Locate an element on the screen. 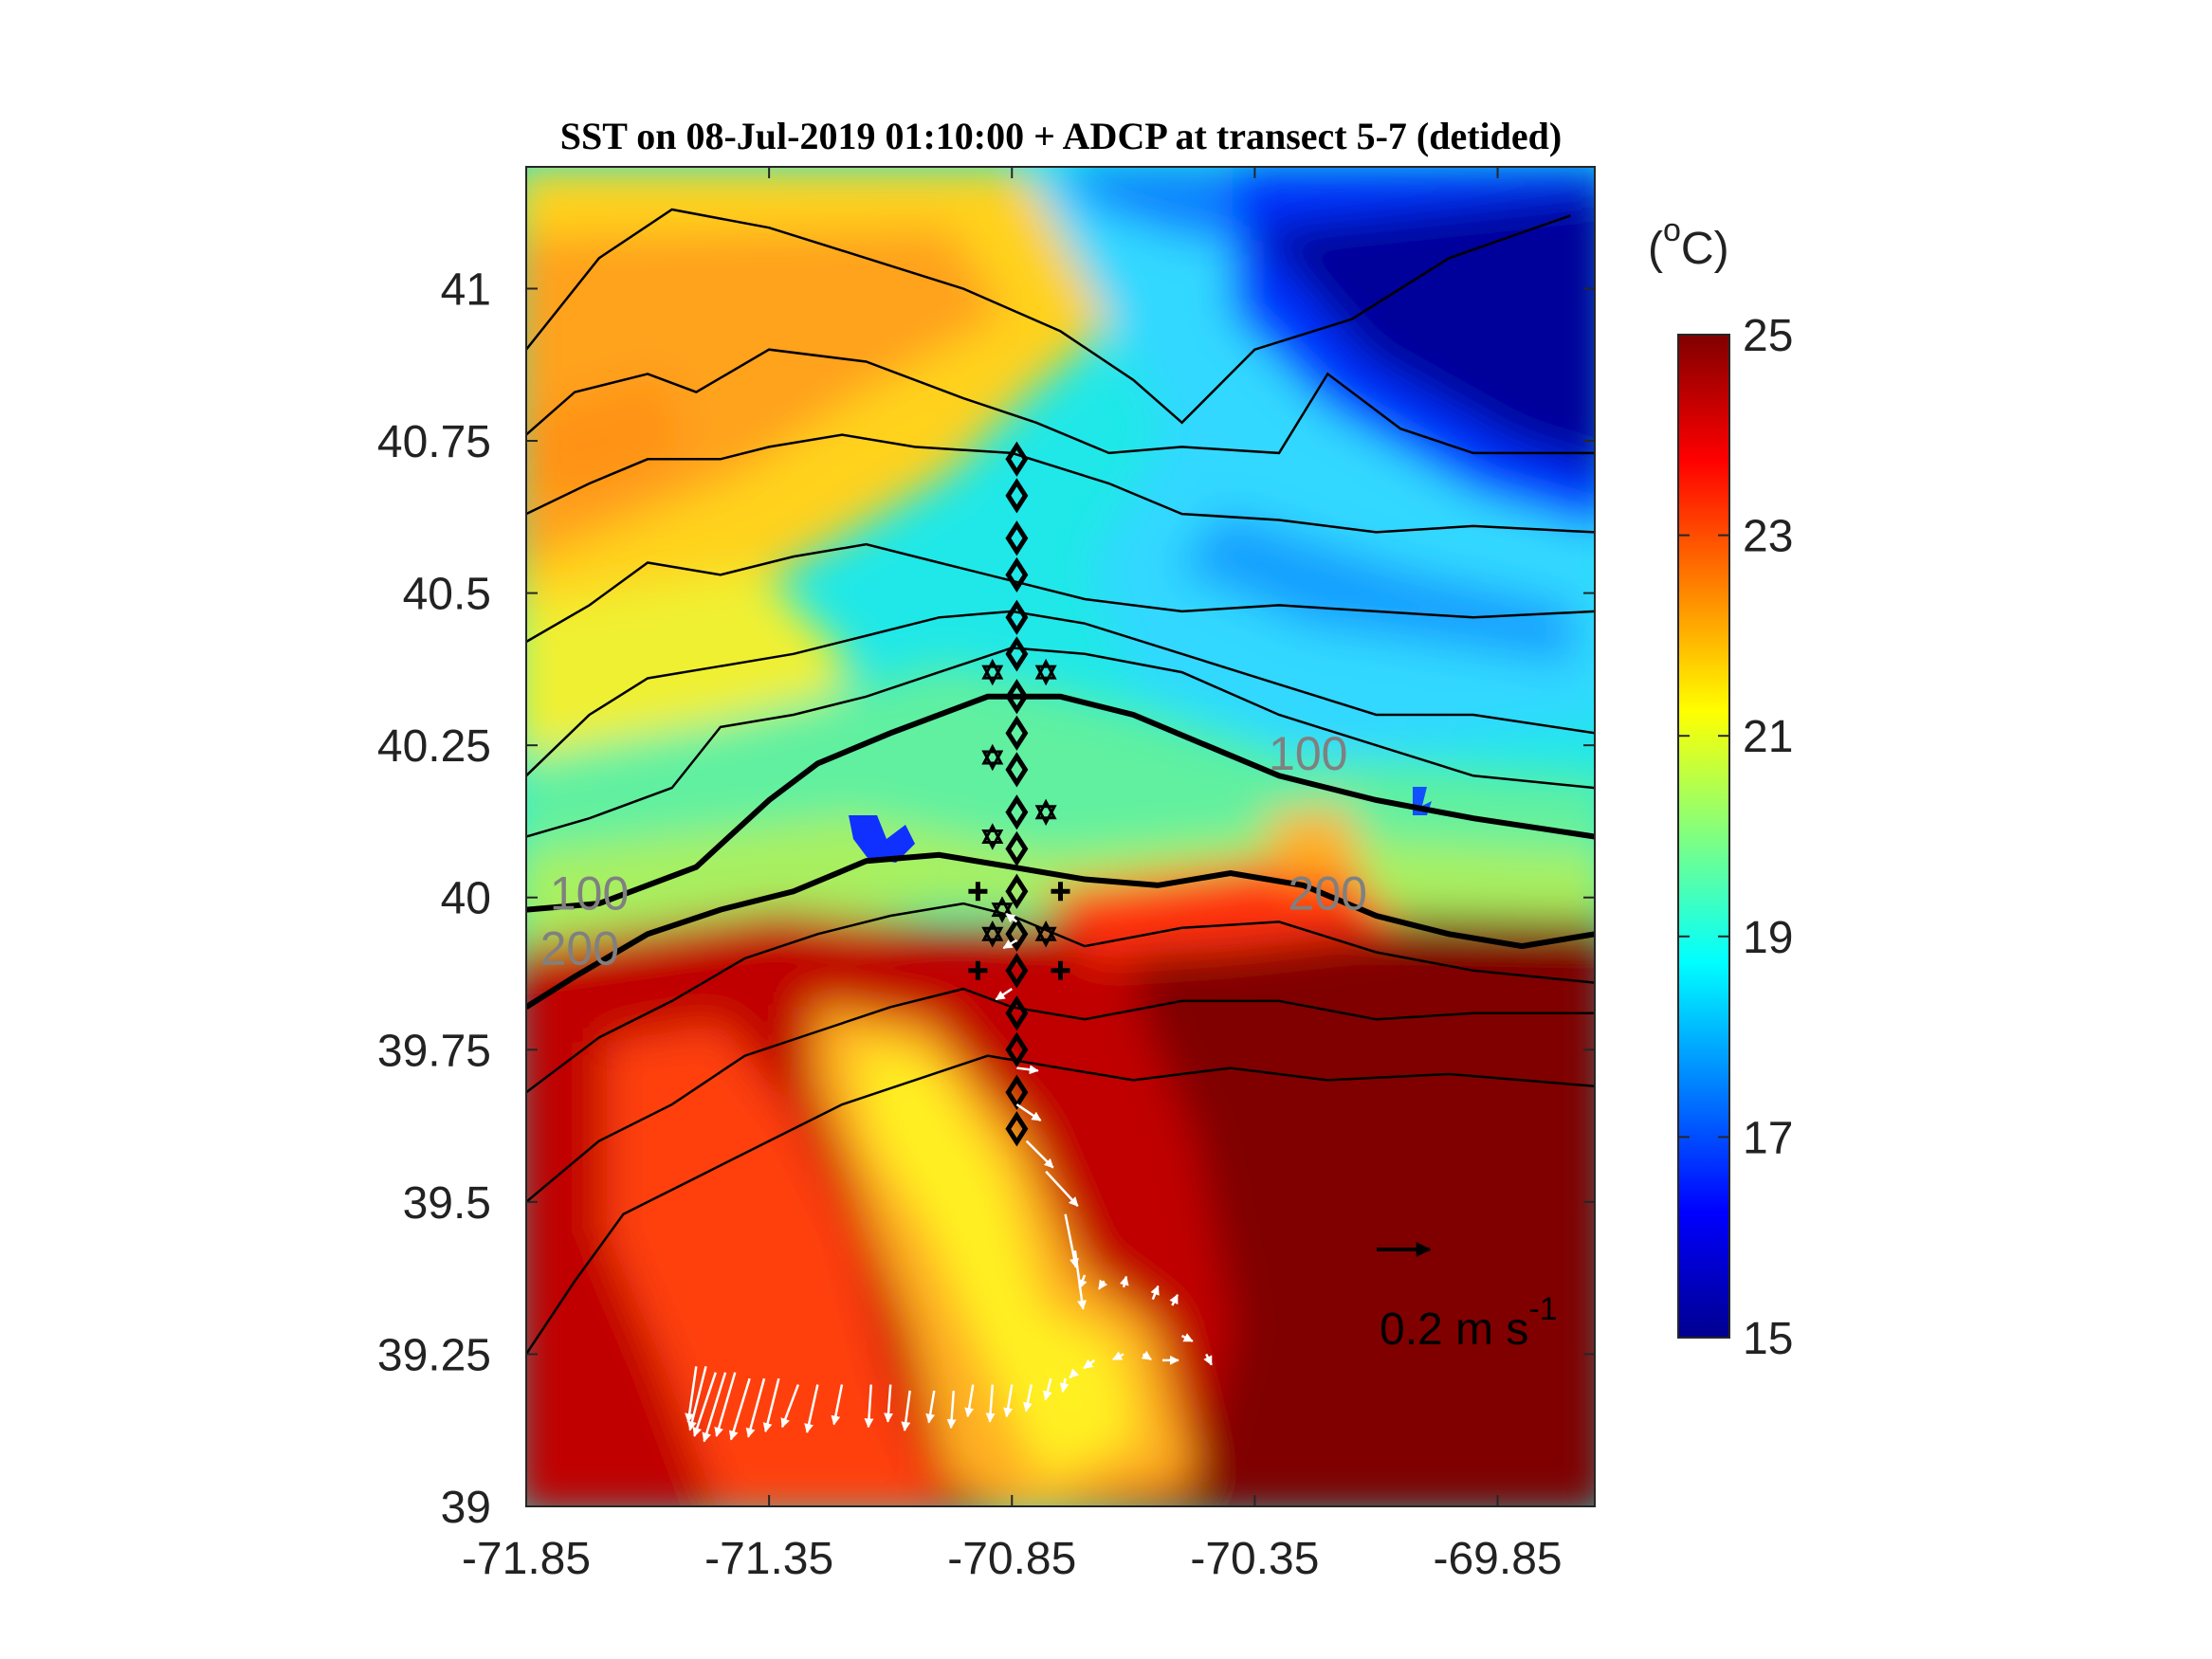 The height and width of the screenshot is (1659, 2212). colorbar-tick-label: 23 is located at coordinates (1768, 537).